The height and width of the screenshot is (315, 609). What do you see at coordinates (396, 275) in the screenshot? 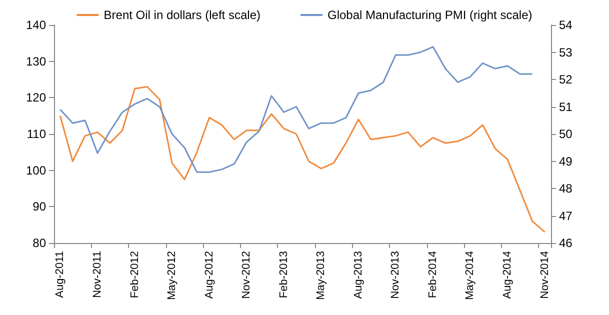
I see `x-tick-label: Nov-2013` at bounding box center [396, 275].